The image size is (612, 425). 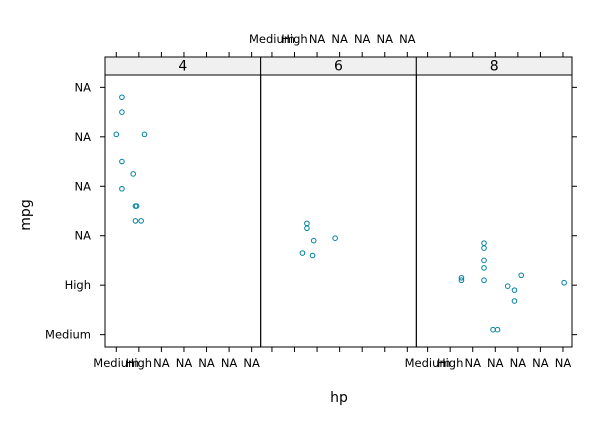 I want to click on y-axis-label: mpg, so click(x=26, y=214).